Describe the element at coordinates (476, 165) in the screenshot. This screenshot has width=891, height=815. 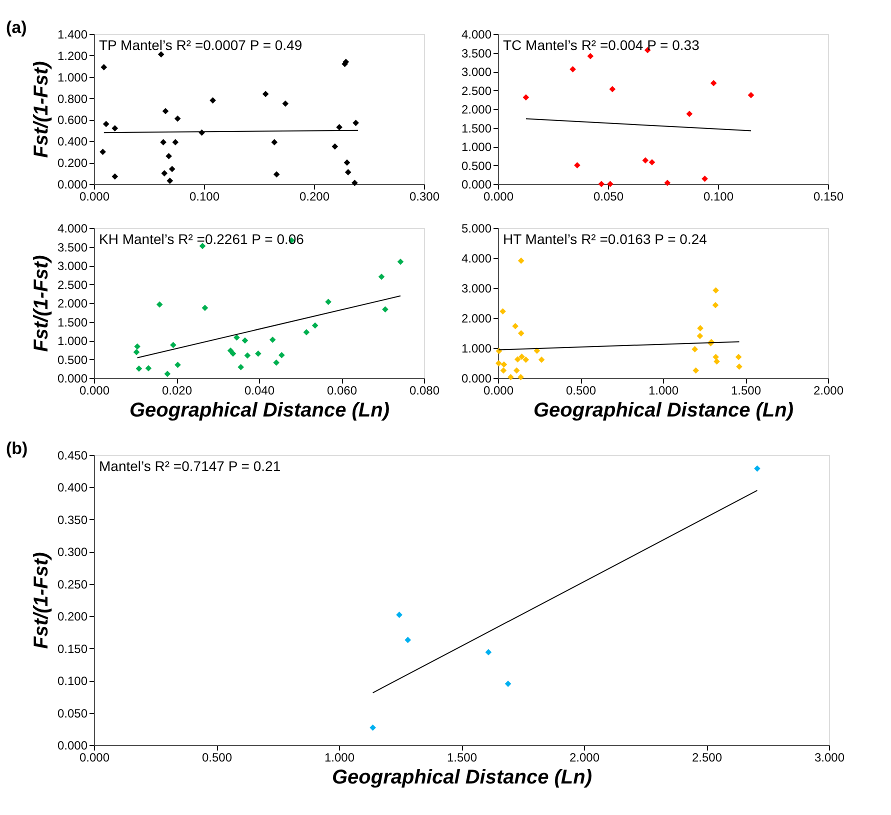
I see `y-tick-label: 0.500` at that location.